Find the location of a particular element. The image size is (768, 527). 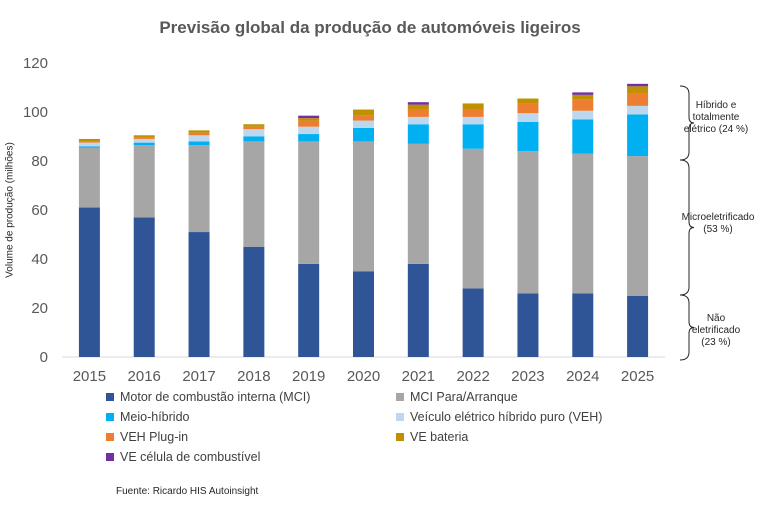

legend-label: Veículo elétrico híbrido puro (VEH) is located at coordinates (506, 417).